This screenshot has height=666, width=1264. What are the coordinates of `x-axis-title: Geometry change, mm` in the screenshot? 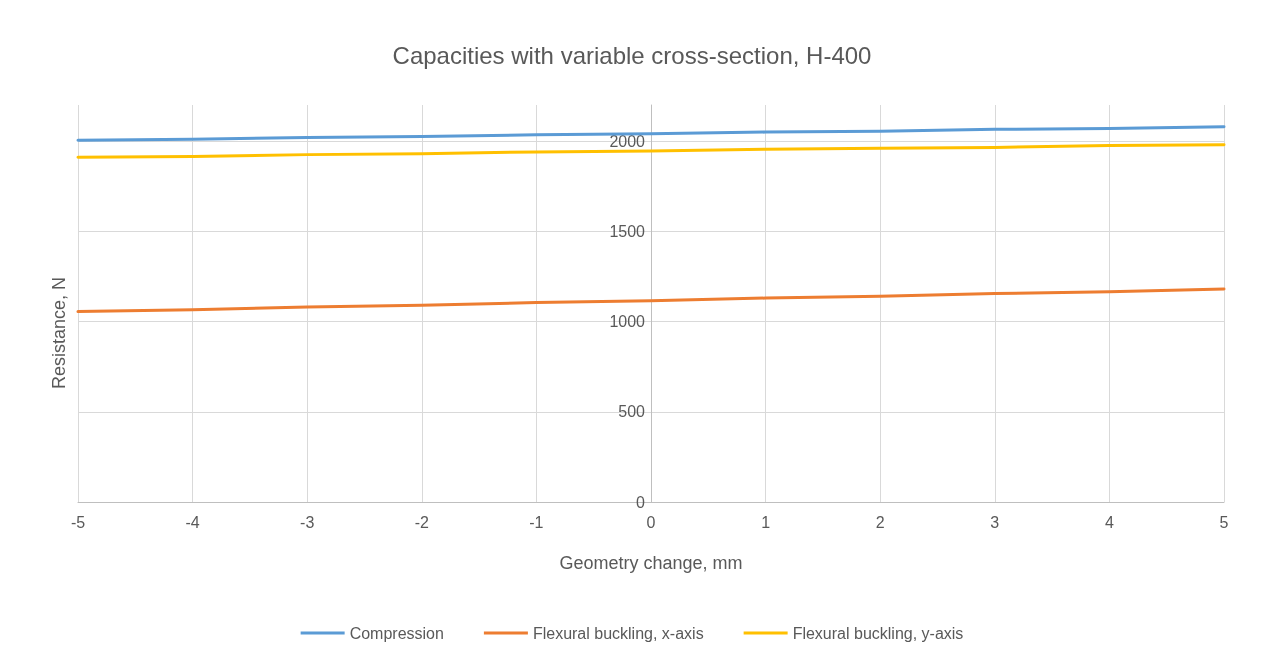 It's located at (651, 563).